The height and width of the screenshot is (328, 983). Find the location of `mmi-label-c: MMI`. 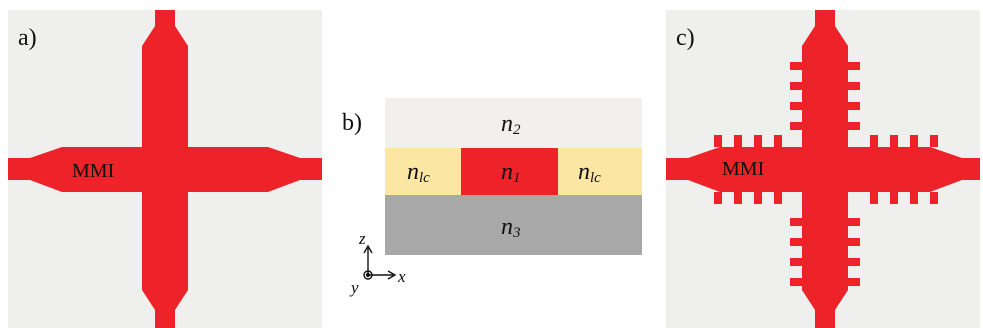

mmi-label-c: MMI is located at coordinates (743, 169).